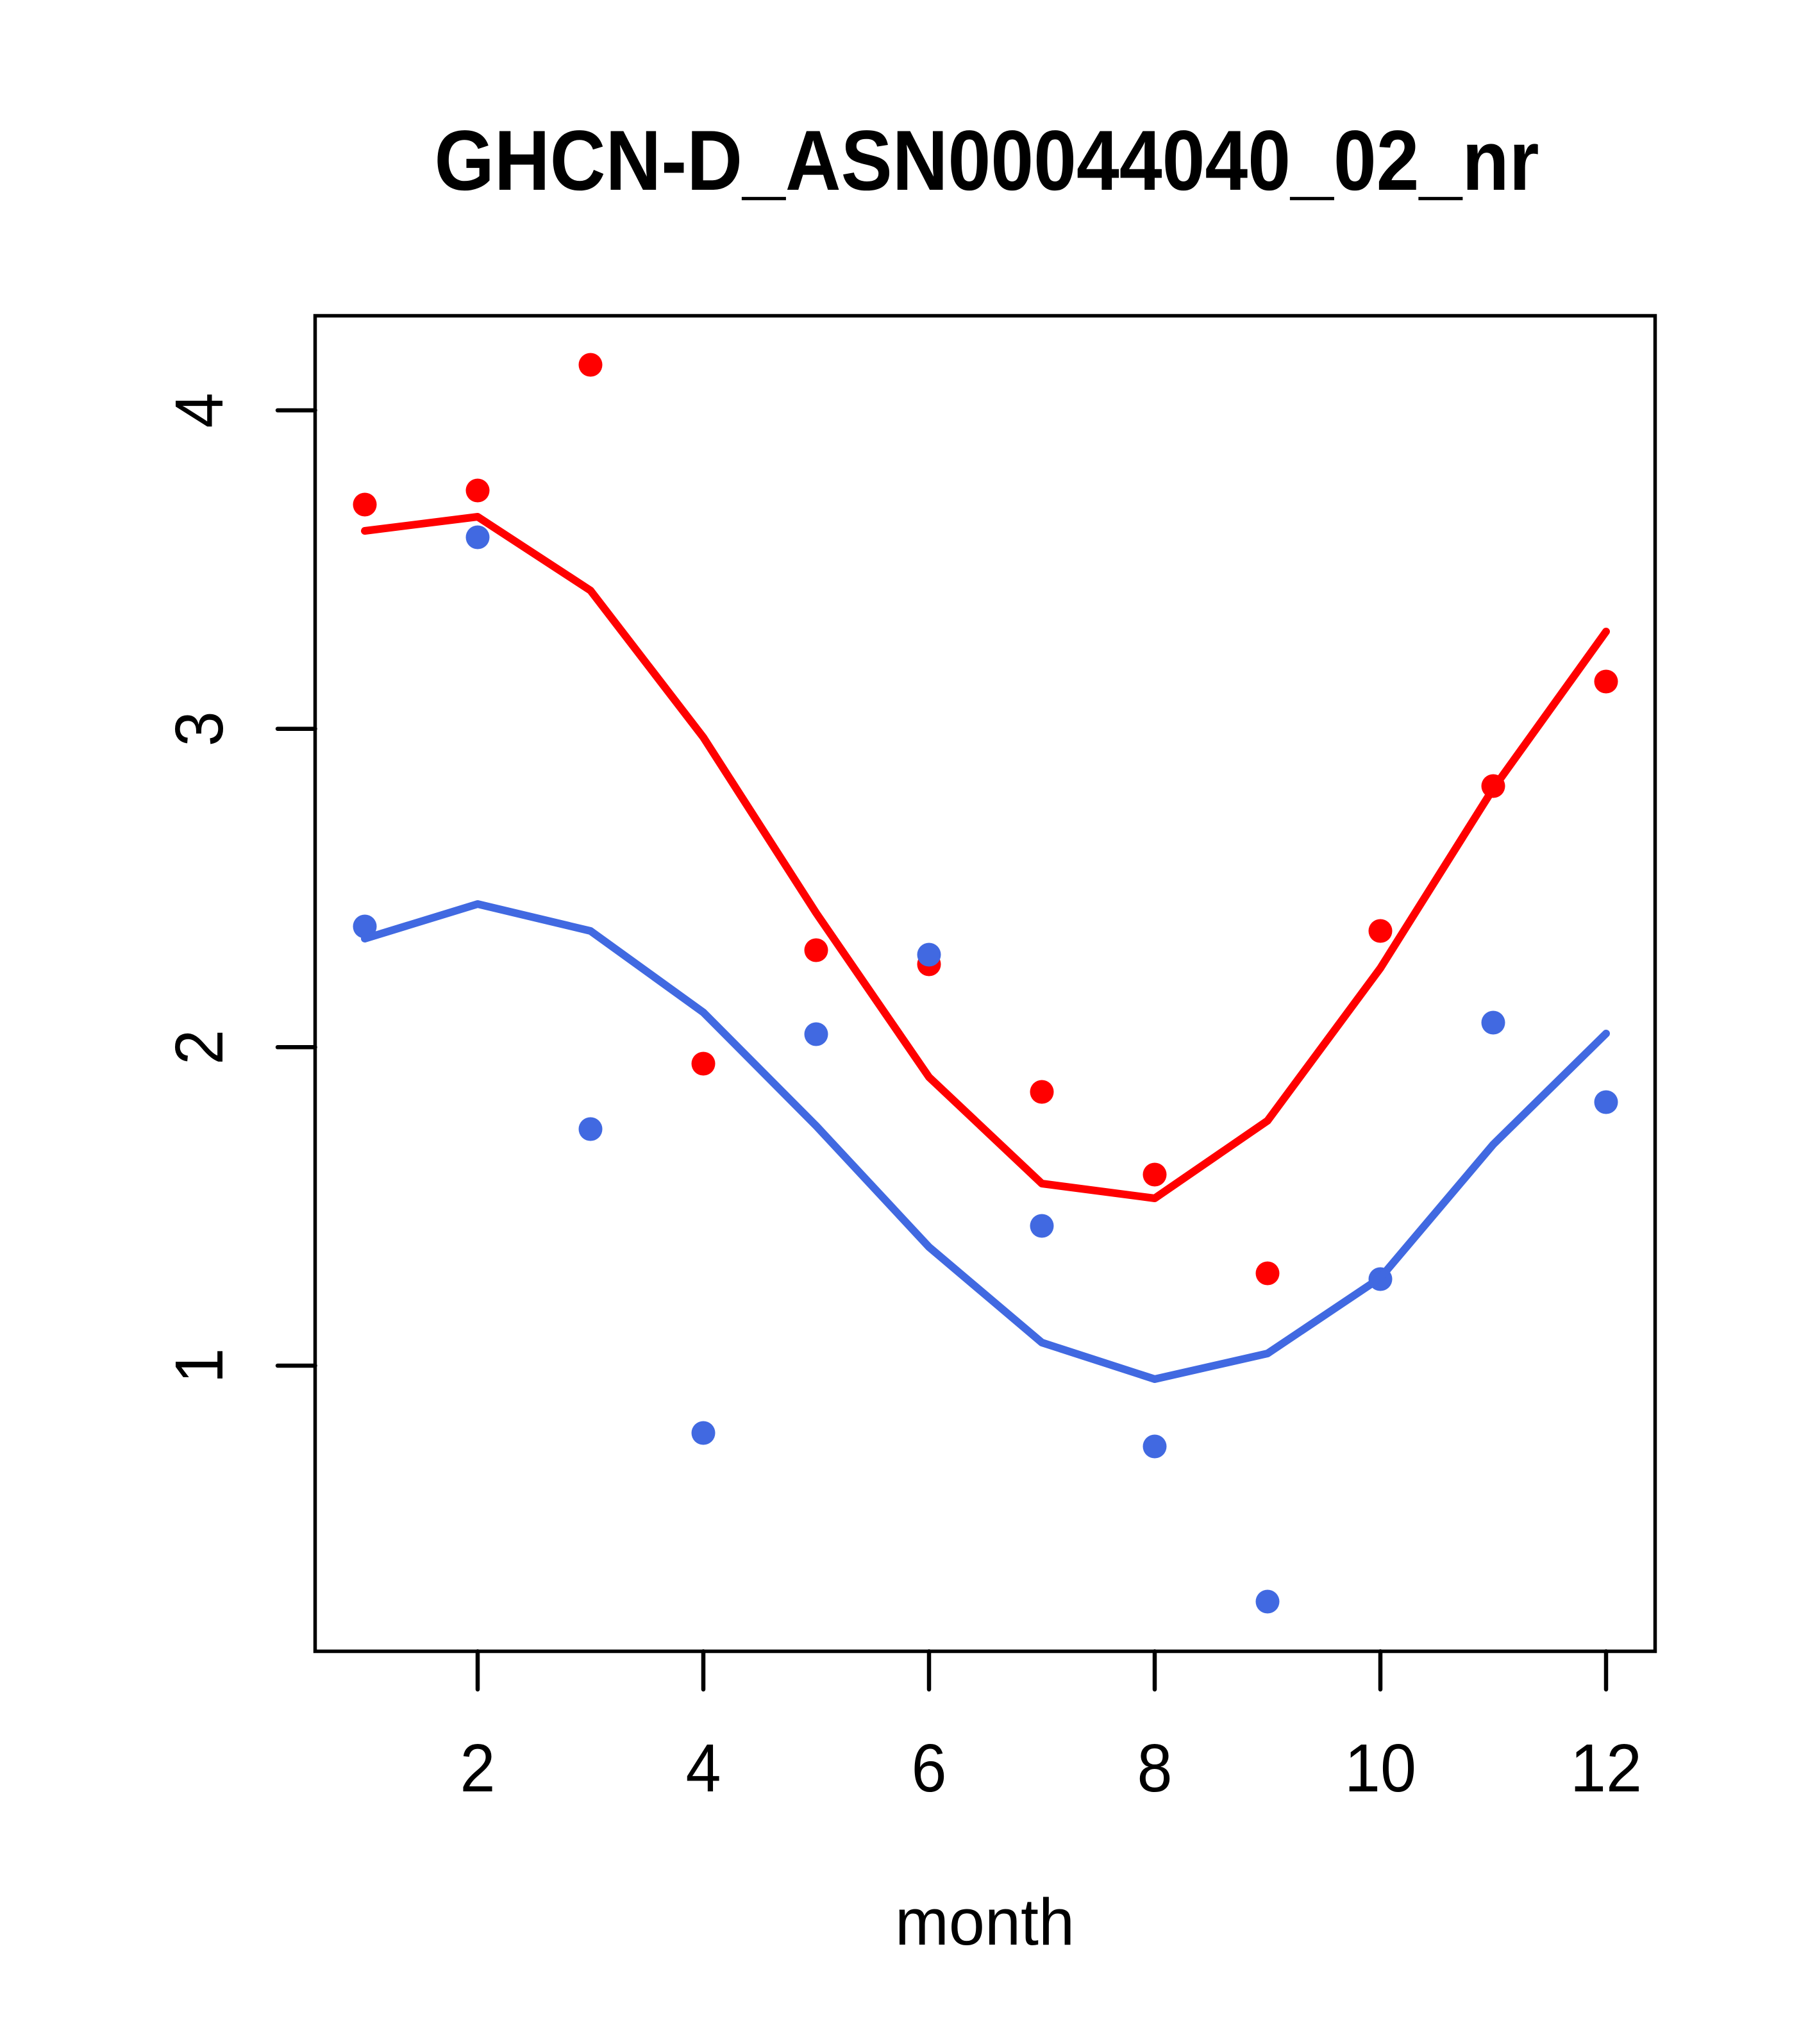  What do you see at coordinates (1606, 1768) in the screenshot?
I see `svg-text: 12` at bounding box center [1606, 1768].